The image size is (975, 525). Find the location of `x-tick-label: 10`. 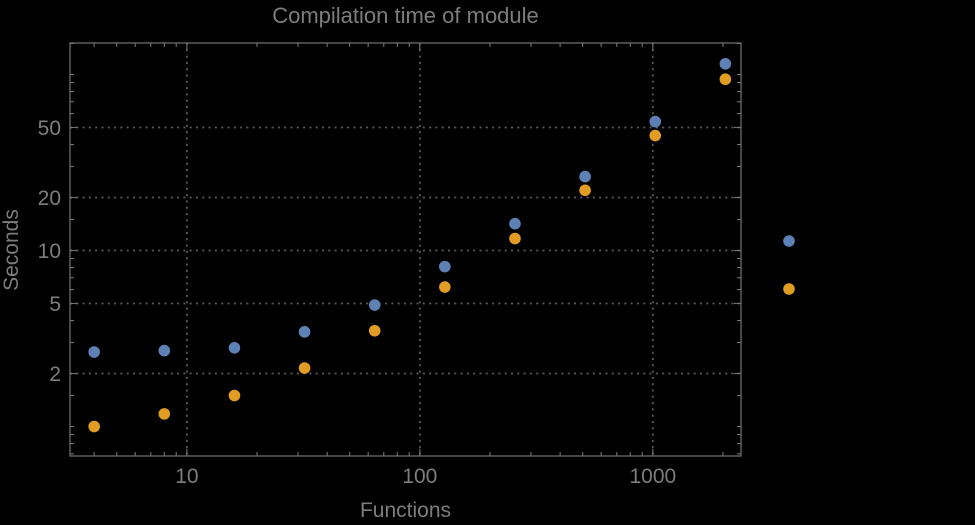

x-tick-label: 10 is located at coordinates (186, 476).